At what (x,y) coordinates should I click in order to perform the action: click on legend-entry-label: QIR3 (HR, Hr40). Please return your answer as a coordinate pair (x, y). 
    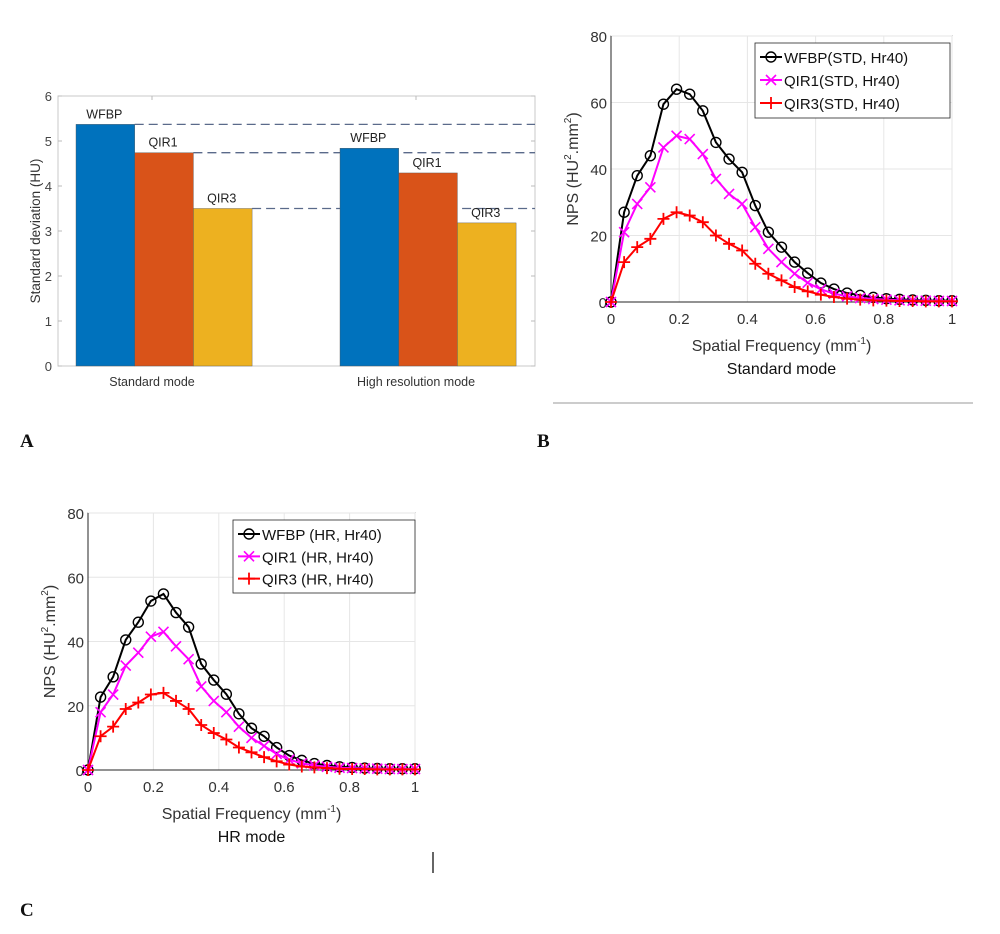
    Looking at the image, I should click on (318, 580).